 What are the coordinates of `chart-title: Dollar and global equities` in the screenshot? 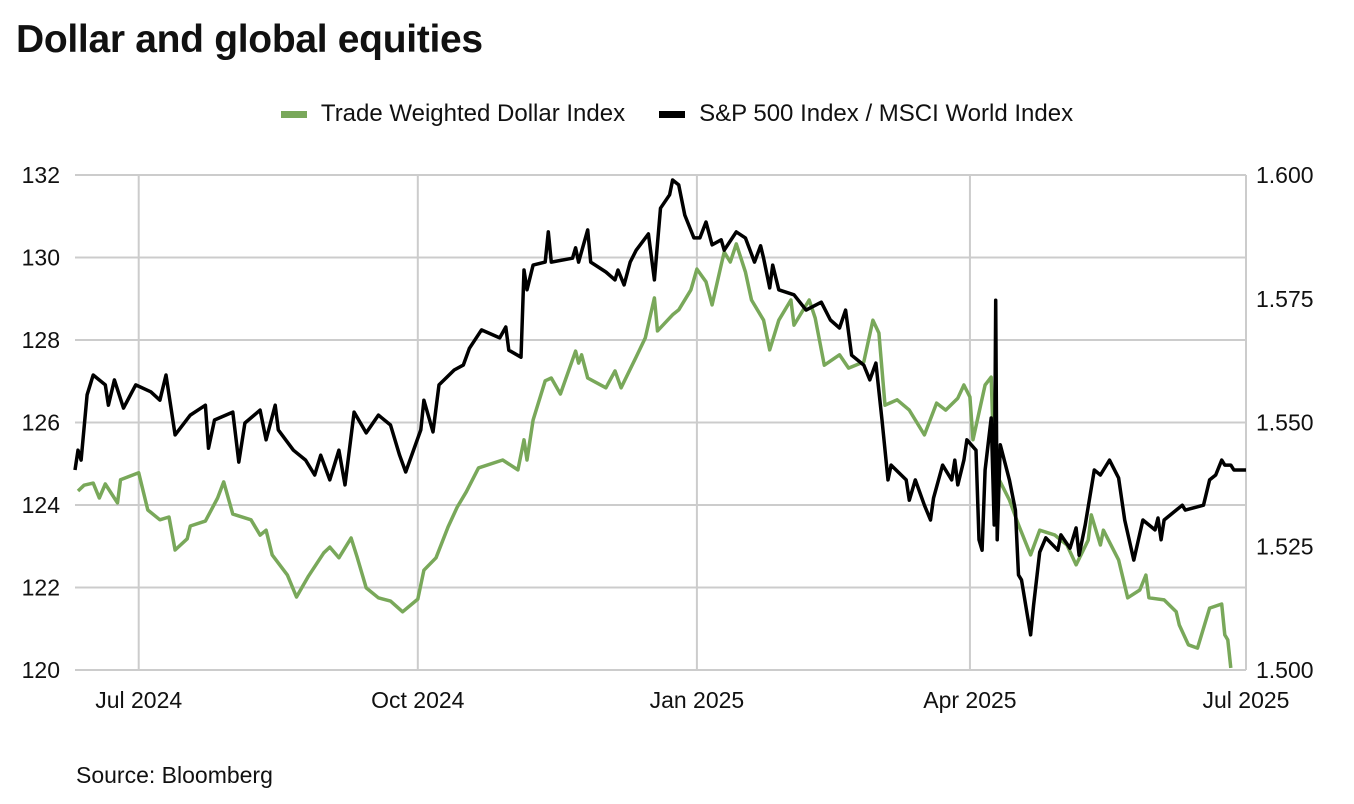 It's located at (249, 39).